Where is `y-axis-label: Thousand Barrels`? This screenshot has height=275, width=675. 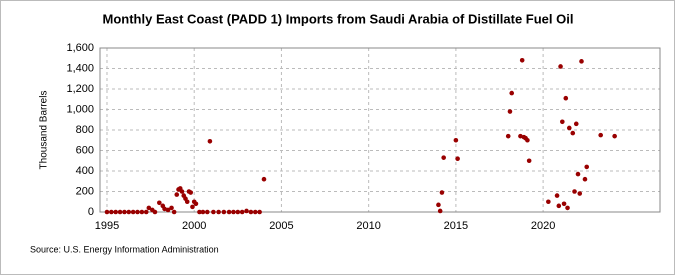 y-axis-label: Thousand Barrels is located at coordinates (44, 130).